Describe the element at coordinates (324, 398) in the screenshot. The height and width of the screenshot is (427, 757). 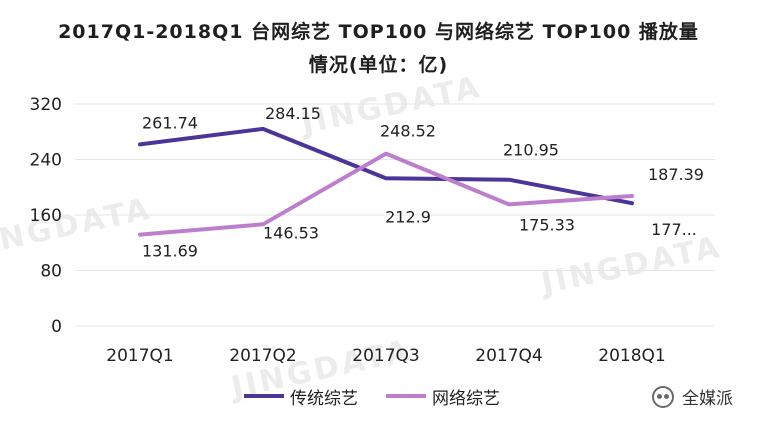
I see `legend-label-tv: 传统综艺` at that location.